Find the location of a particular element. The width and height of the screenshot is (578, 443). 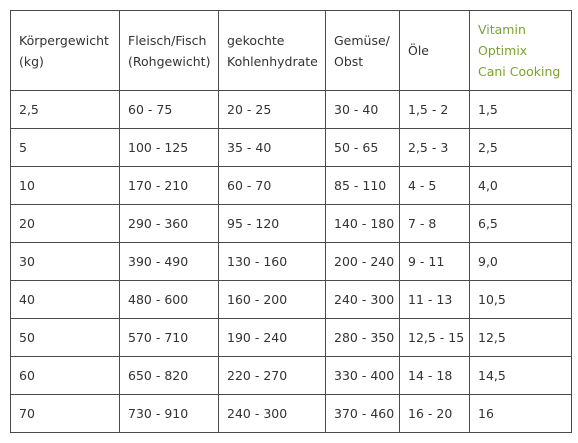

header-line: Fleisch/Fisch is located at coordinates (167, 40).